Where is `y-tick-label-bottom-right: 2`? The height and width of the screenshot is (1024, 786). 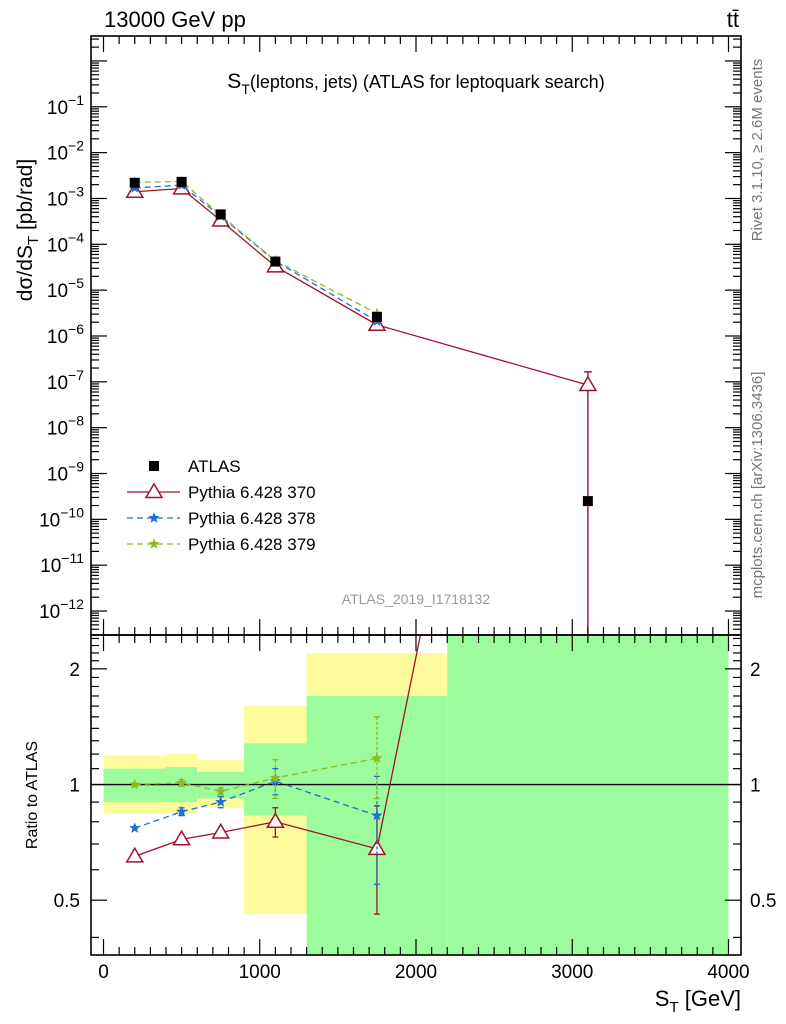 y-tick-label-bottom-right: 2 is located at coordinates (755, 670).